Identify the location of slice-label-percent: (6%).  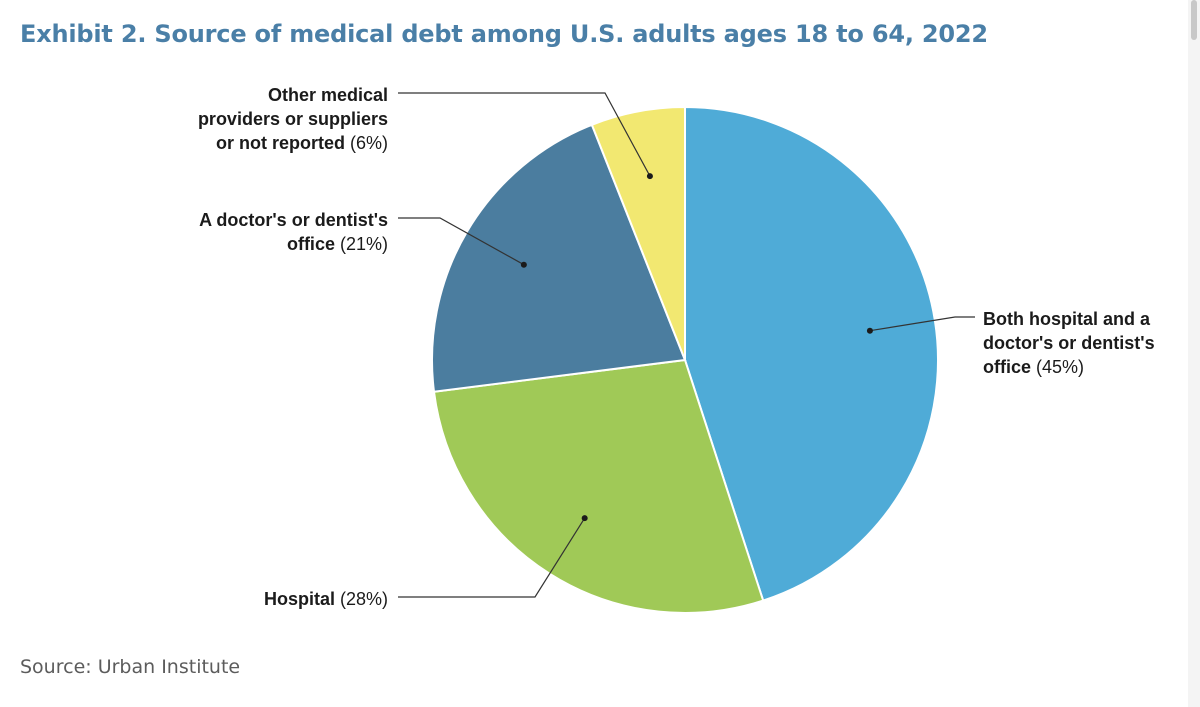
(368, 143).